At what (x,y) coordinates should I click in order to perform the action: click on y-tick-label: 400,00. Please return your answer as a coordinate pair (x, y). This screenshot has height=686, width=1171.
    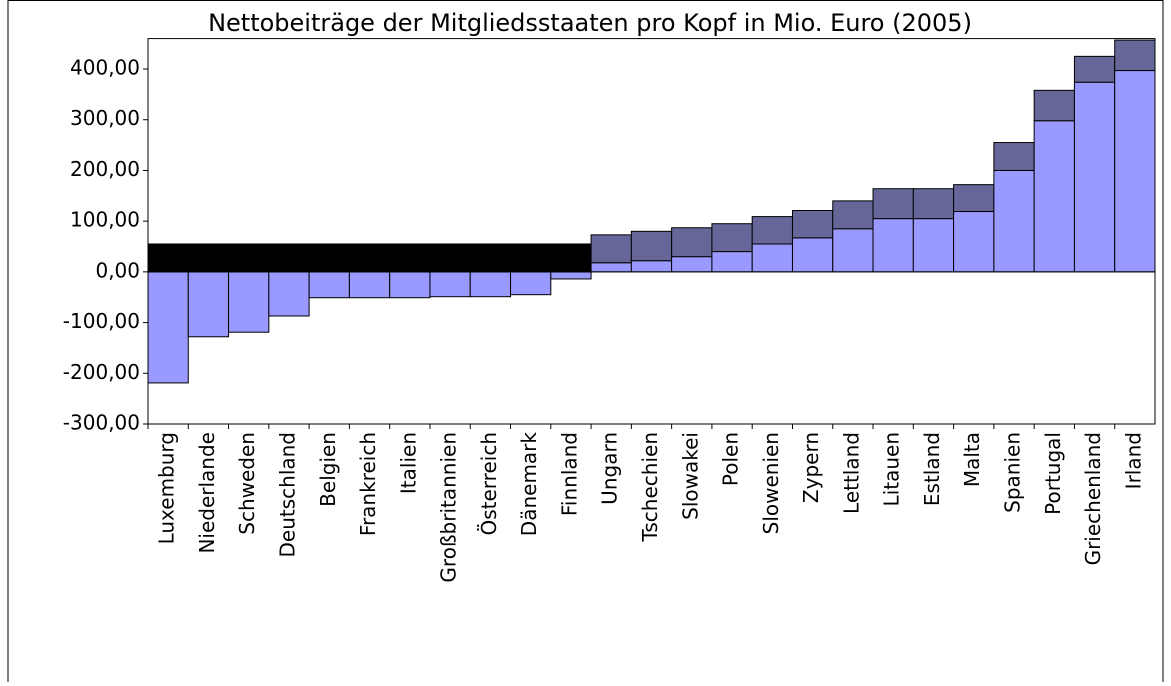
    Looking at the image, I should click on (105, 68).